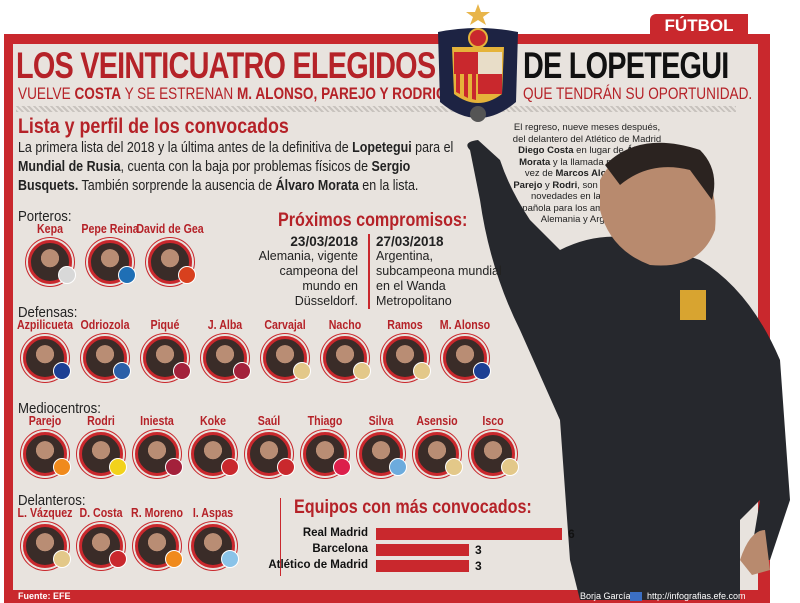 Image resolution: width=800 pixels, height=603 pixels. What do you see at coordinates (213, 541) in the screenshot?
I see `player-card: I. Aspas` at bounding box center [213, 541].